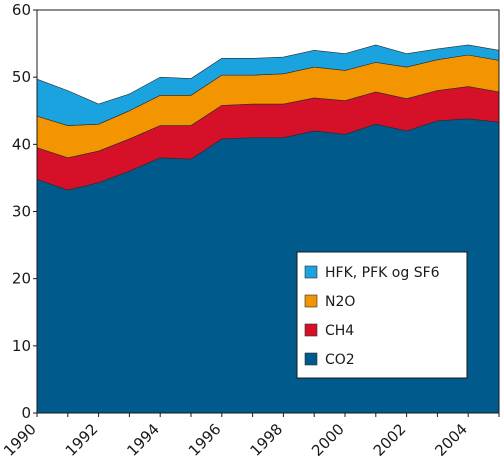 Image resolution: width=500 pixels, height=475 pixels. Describe the element at coordinates (339, 331) in the screenshot. I see `legend-label-ch4: CH4` at that location.